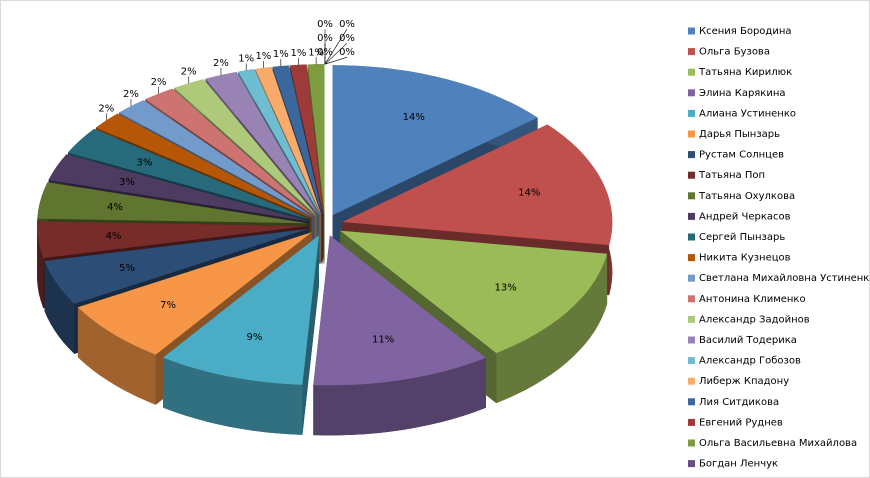  Describe the element at coordinates (750, 361) in the screenshot. I see `legend-label: Александр Гобозов` at that location.